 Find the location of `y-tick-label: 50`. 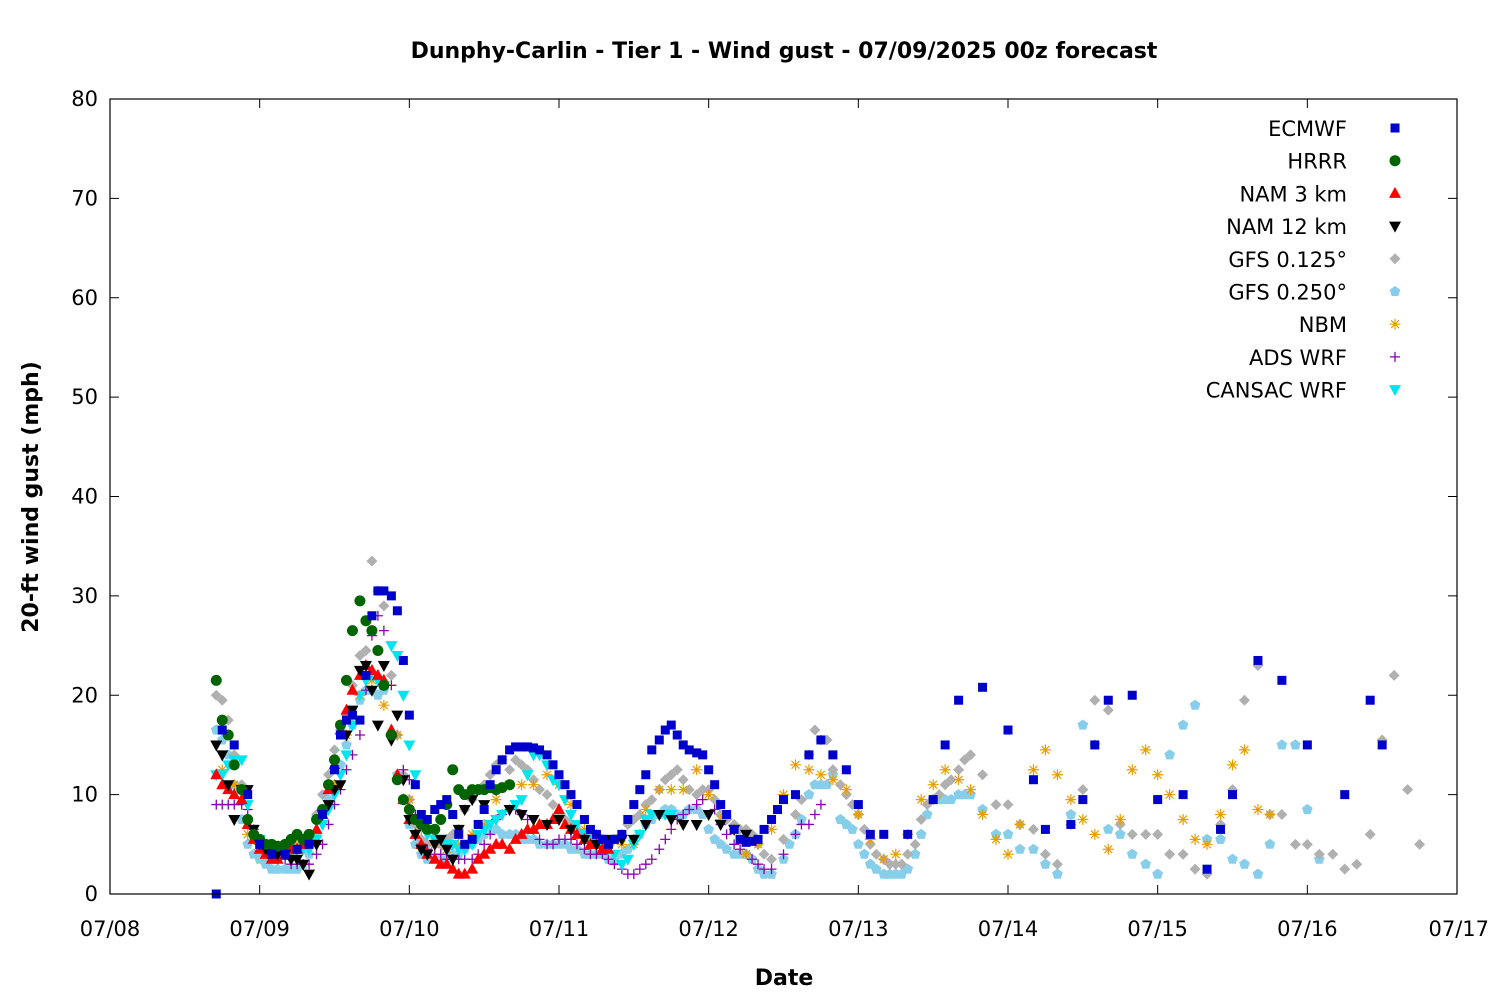

y-tick-label: 50 is located at coordinates (84, 397).